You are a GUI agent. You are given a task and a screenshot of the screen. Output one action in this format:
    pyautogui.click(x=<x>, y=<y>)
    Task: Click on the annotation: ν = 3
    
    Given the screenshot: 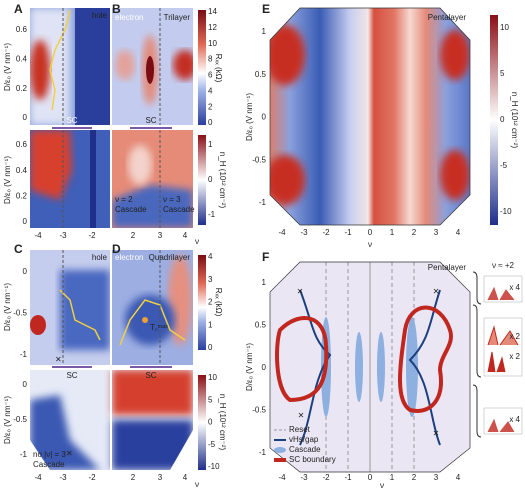 What is the action you would take?
    pyautogui.click(x=172, y=199)
    